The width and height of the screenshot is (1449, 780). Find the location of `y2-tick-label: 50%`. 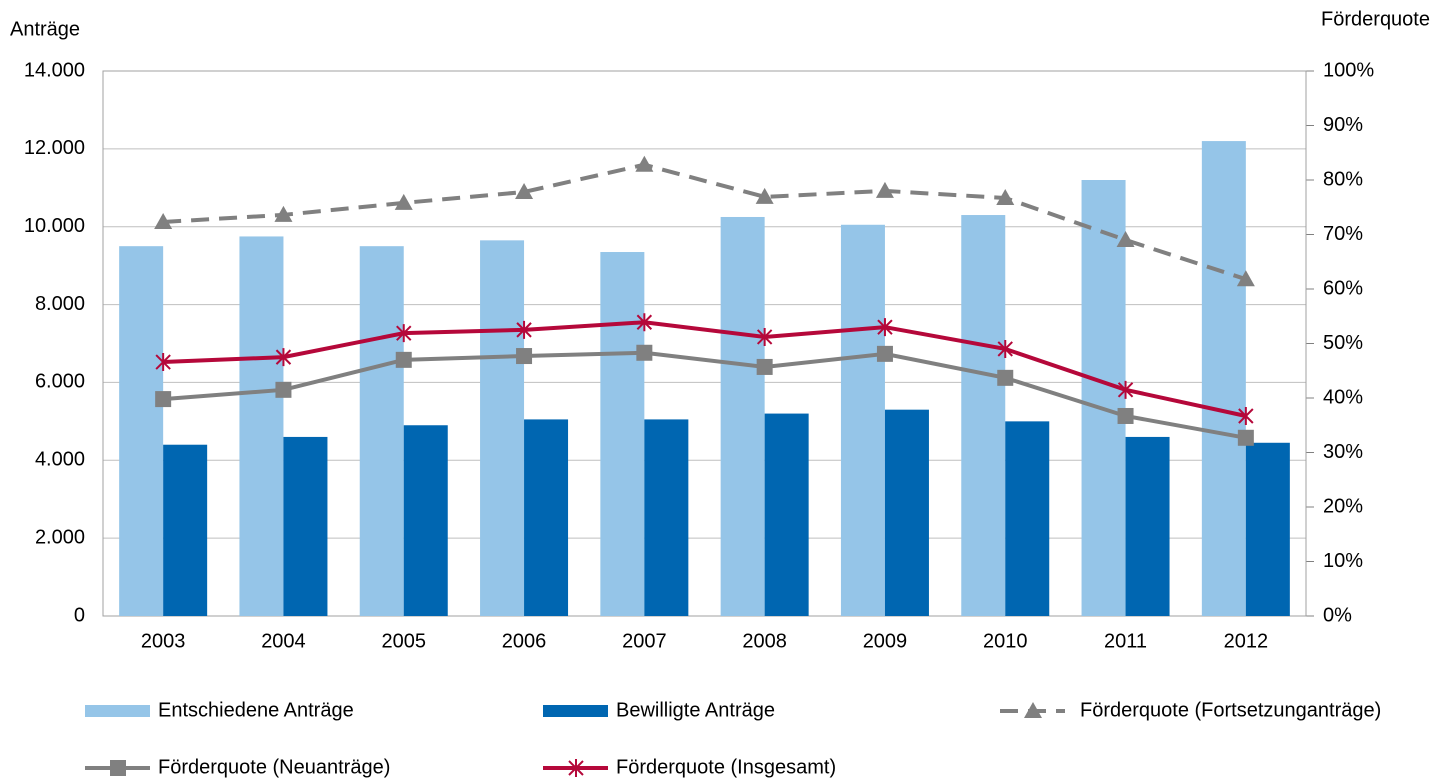

y2-tick-label: 50% is located at coordinates (1343, 343).